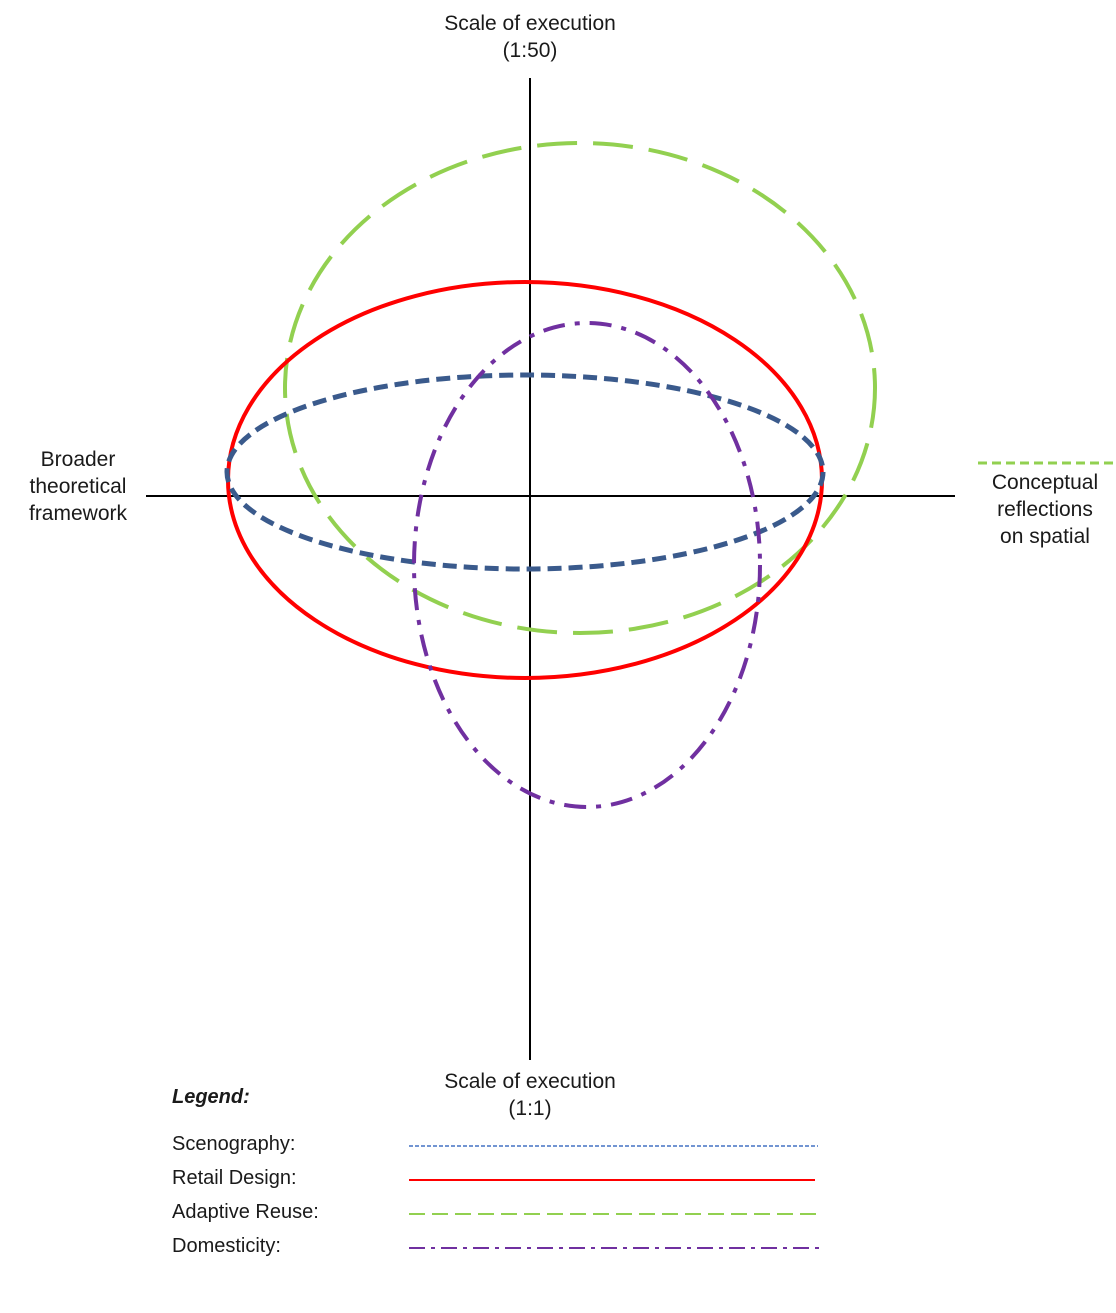 This screenshot has height=1313, width=1116. I want to click on right-axis-label-line2: reflections, so click(1045, 509).